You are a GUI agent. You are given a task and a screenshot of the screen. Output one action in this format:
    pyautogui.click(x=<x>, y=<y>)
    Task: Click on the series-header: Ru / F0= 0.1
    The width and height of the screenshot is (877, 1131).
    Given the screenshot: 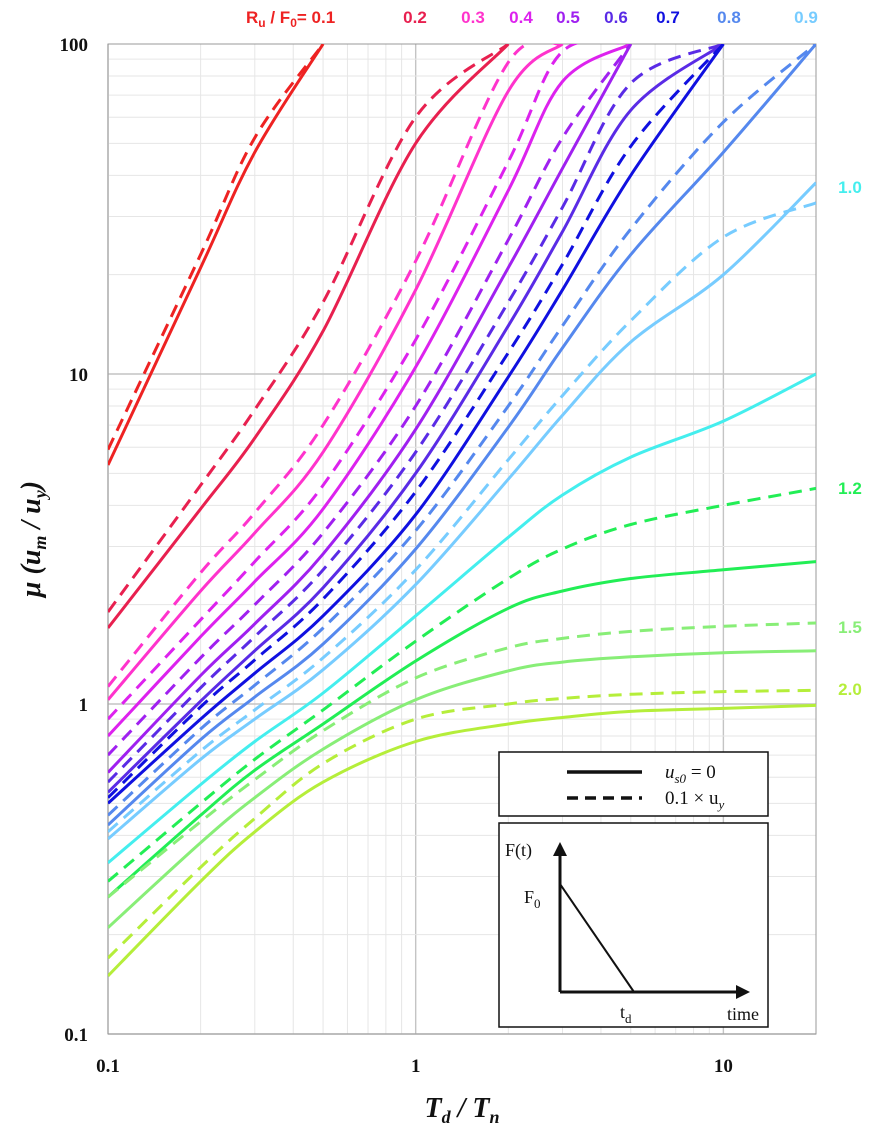 What is the action you would take?
    pyautogui.click(x=290, y=19)
    